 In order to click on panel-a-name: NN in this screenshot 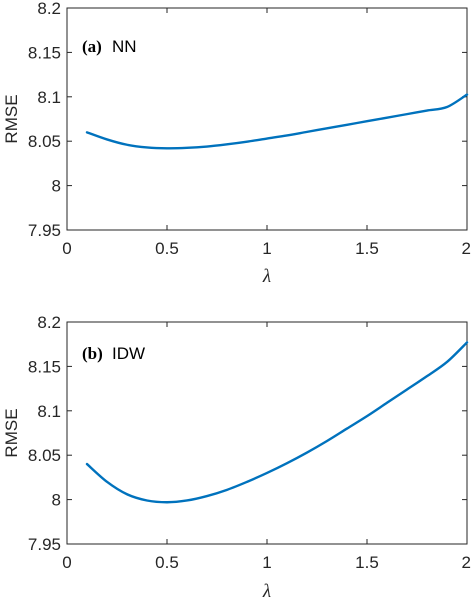, I will do `click(124, 46)`.